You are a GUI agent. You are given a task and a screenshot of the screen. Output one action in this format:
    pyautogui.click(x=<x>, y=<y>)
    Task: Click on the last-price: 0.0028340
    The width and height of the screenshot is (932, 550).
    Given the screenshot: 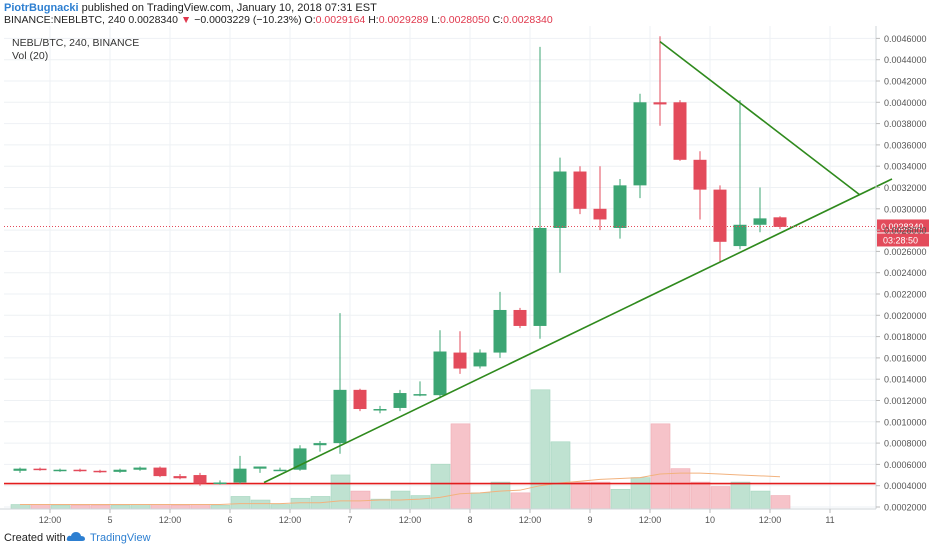 What is the action you would take?
    pyautogui.click(x=153, y=20)
    